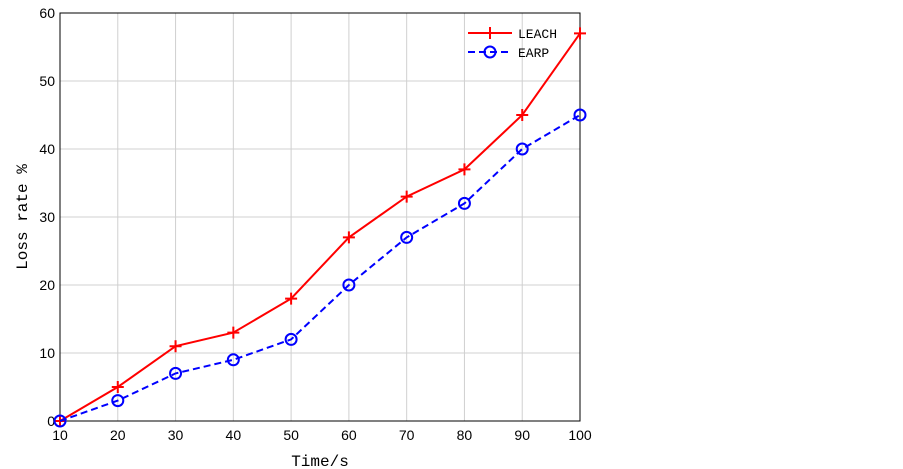 The width and height of the screenshot is (903, 469). Describe the element at coordinates (533, 53) in the screenshot. I see `legend-label: EARP` at that location.